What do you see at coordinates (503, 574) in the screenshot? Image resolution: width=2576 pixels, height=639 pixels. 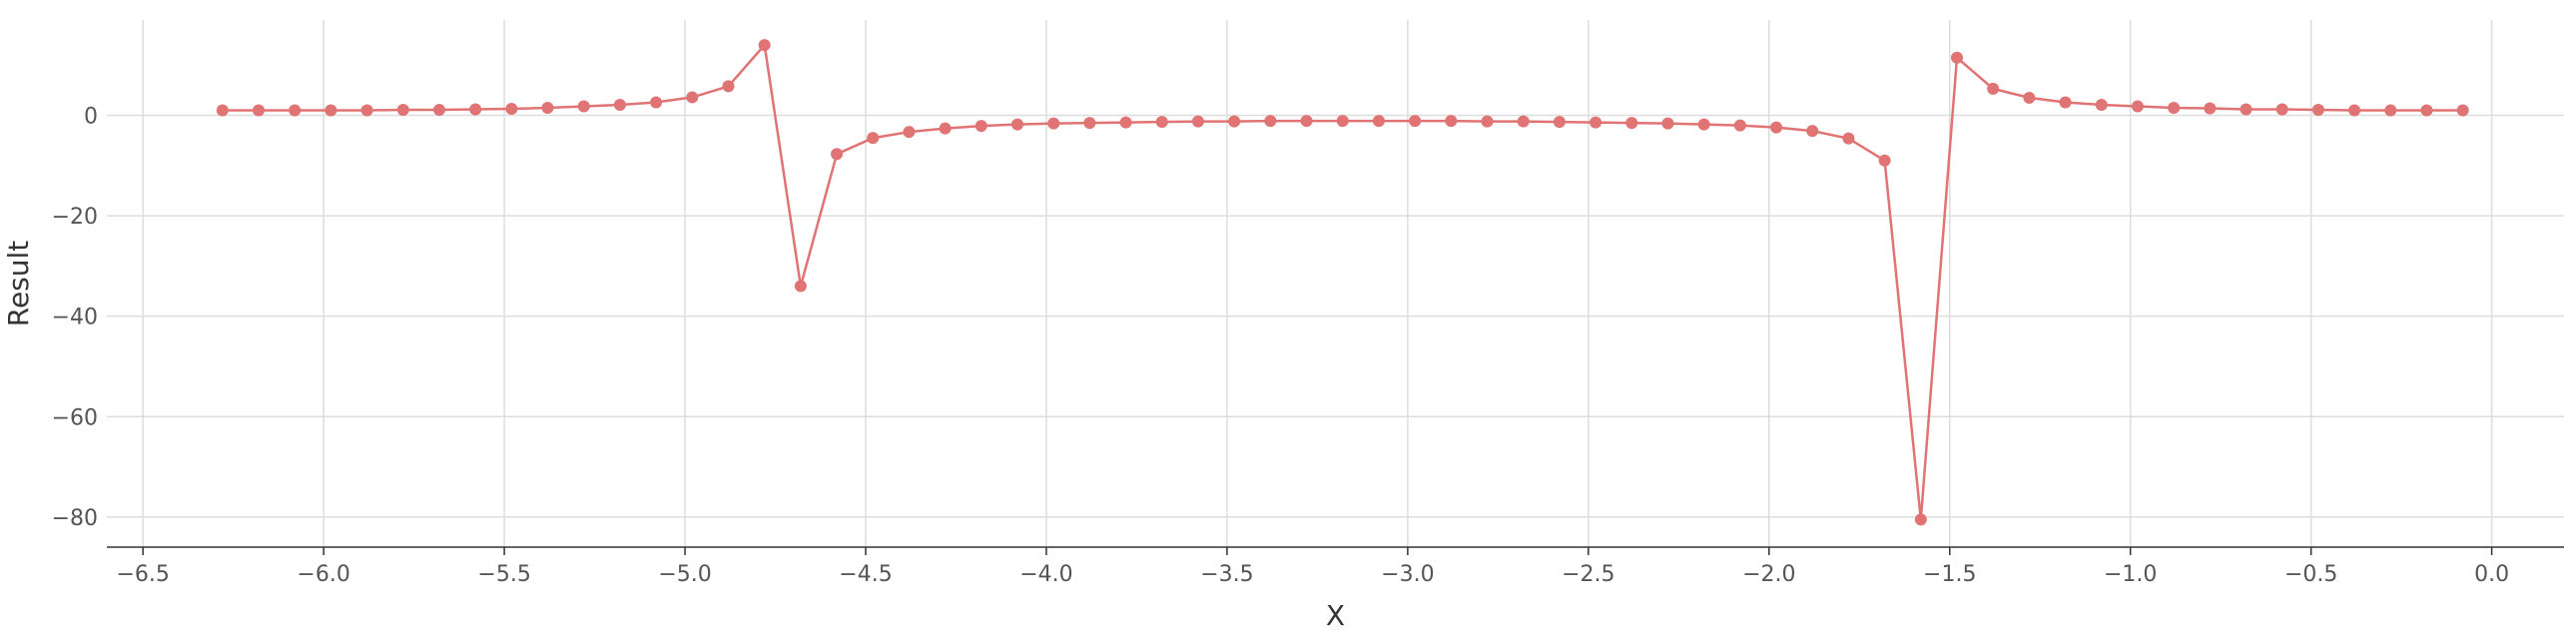 I see `x-tick-label: −5.5` at bounding box center [503, 574].